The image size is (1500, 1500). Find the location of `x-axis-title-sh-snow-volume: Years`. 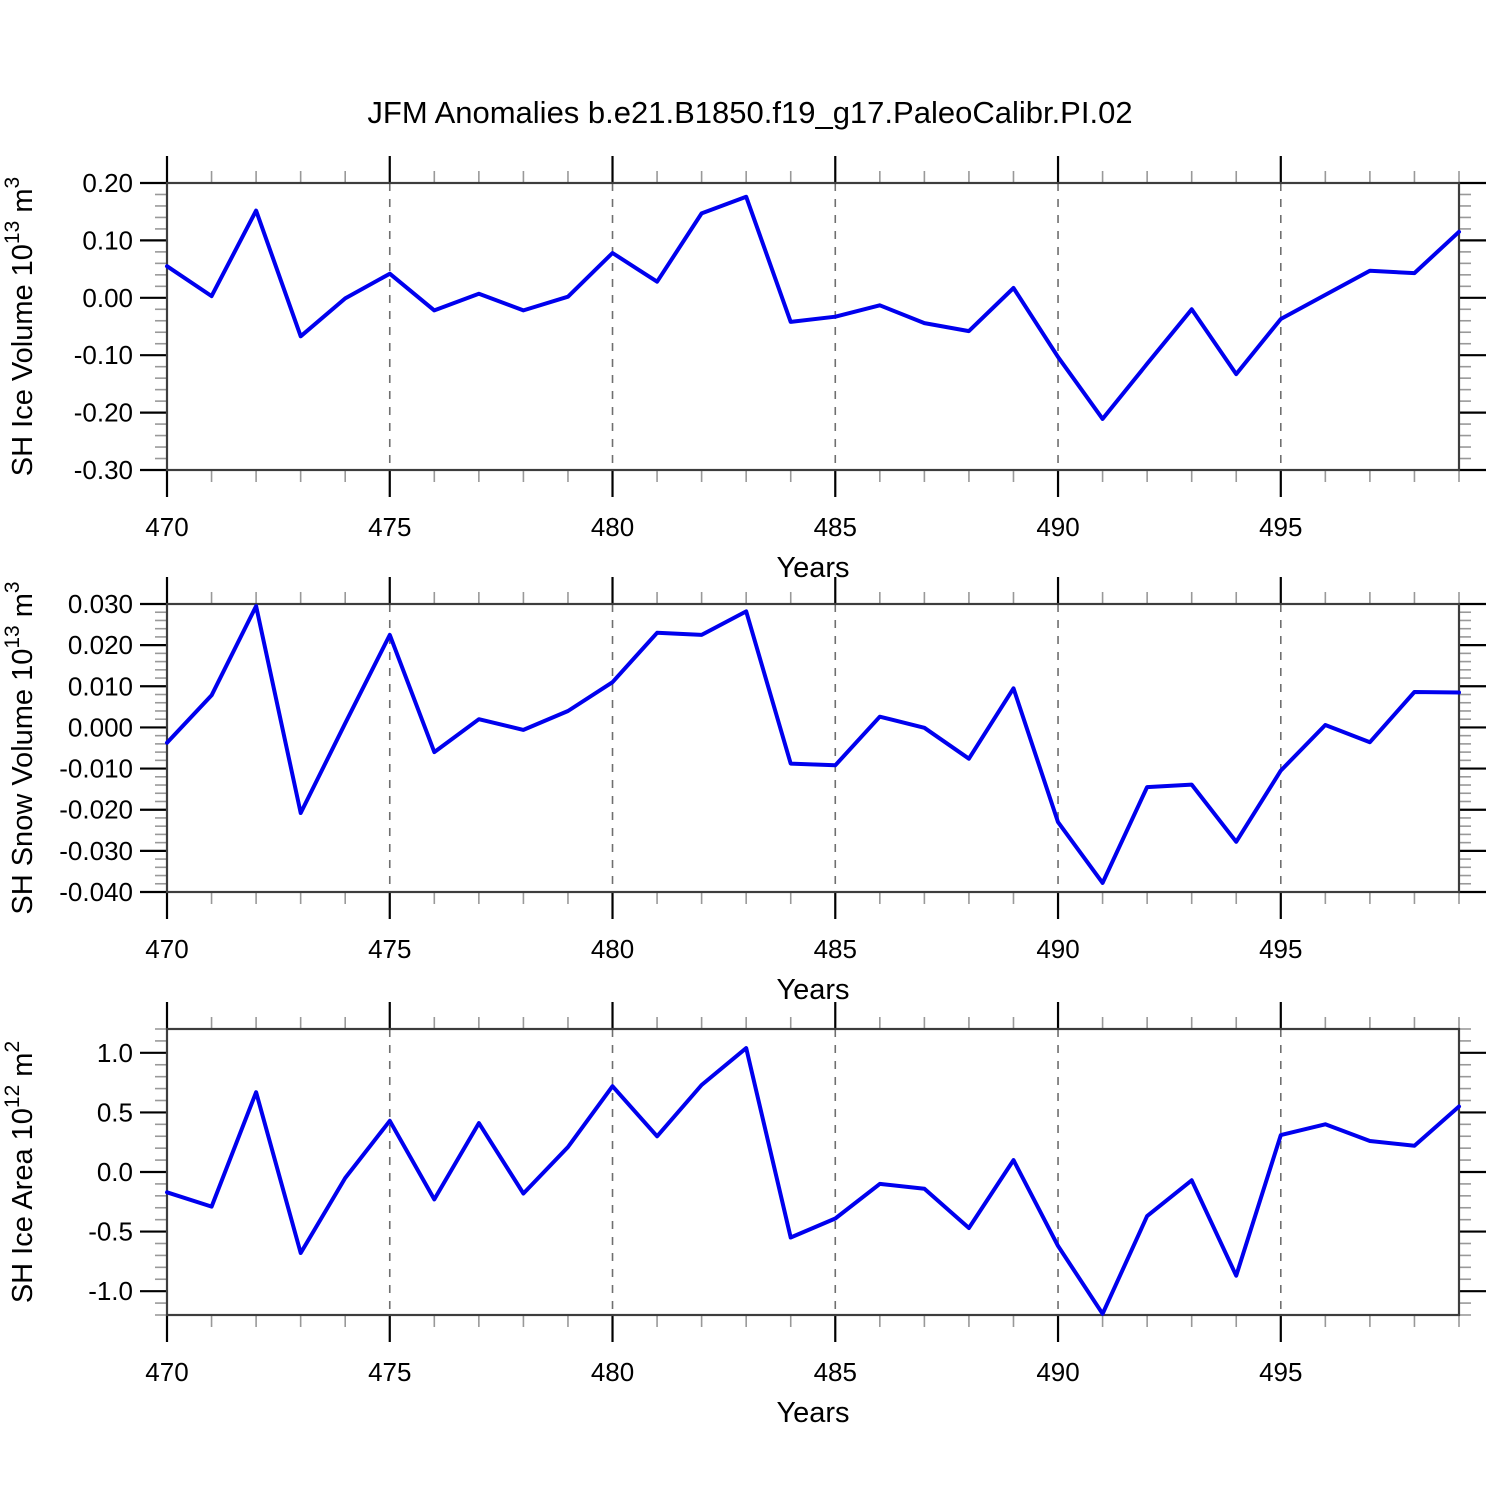

x-axis-title-sh-snow-volume: Years is located at coordinates (812, 990).